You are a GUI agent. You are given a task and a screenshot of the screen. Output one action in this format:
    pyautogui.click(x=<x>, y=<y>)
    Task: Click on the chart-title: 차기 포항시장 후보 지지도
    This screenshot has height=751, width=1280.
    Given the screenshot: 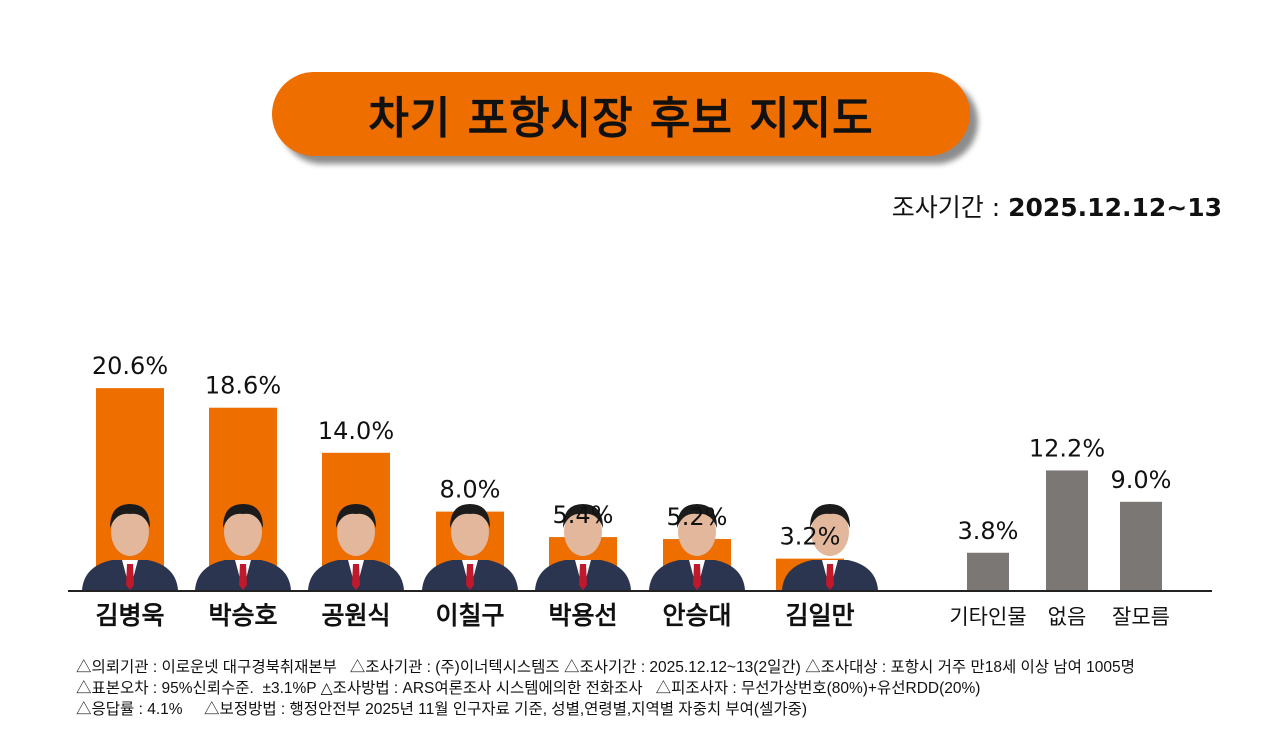 What is the action you would take?
    pyautogui.click(x=621, y=114)
    